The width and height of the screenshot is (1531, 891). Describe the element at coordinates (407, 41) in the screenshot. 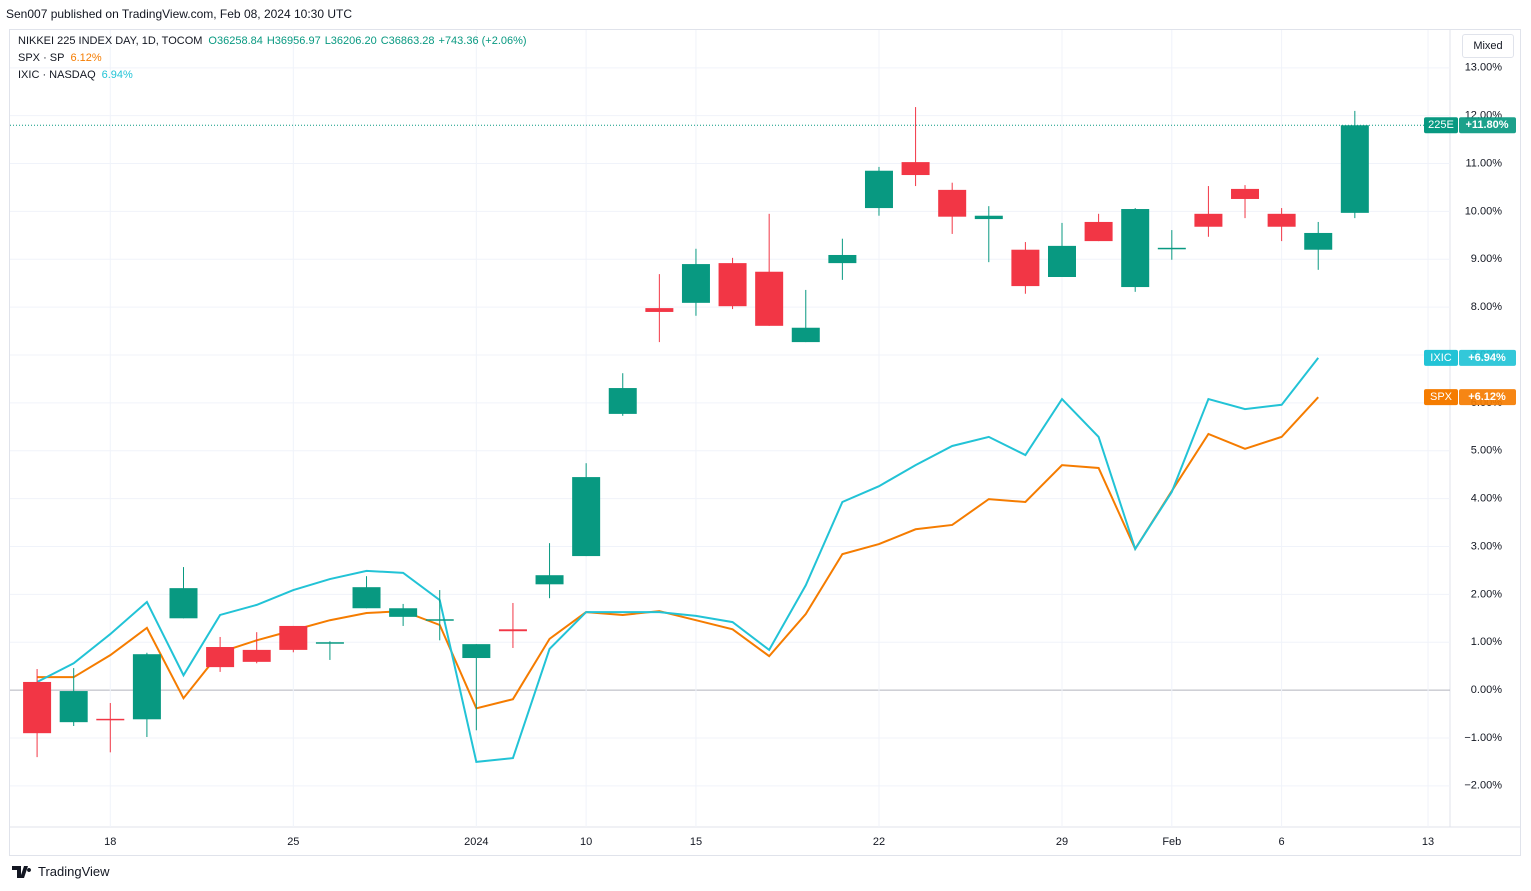

I see `ohlc-value: C36863.28` at that location.